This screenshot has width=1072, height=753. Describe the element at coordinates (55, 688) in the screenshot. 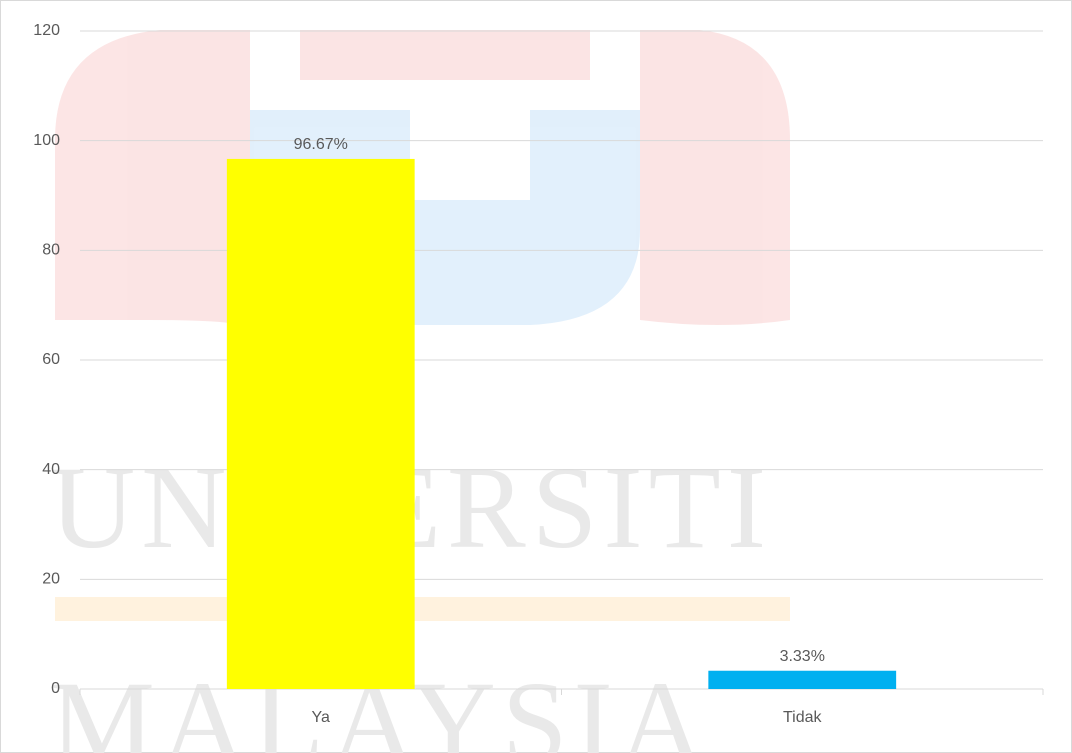

I see `y-tick-label: 0` at that location.